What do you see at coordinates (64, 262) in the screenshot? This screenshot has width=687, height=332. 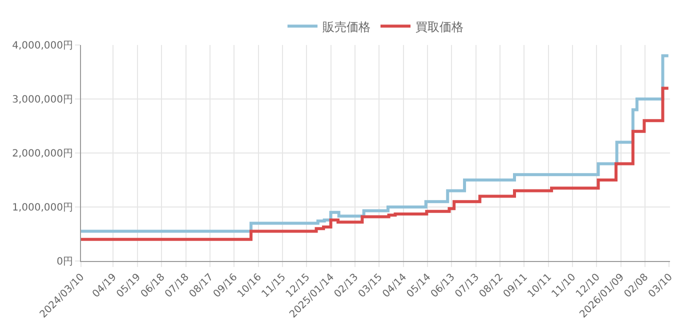 I see `y-tick-label: 0円` at bounding box center [64, 262].